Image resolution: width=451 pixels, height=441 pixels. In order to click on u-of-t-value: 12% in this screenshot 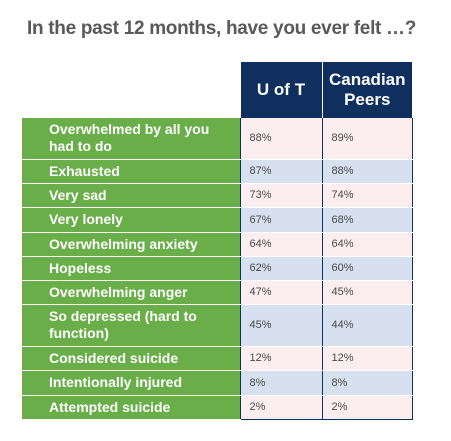, I will do `click(280, 358)`.